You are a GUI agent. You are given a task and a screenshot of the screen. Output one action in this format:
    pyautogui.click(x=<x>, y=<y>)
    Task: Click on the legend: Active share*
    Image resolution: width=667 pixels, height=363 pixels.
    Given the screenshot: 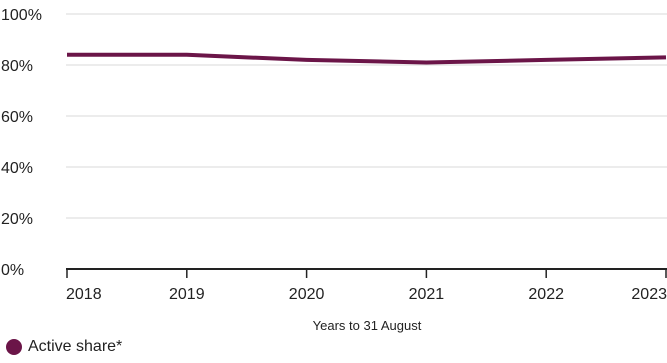 What is the action you would take?
    pyautogui.click(x=64, y=347)
    